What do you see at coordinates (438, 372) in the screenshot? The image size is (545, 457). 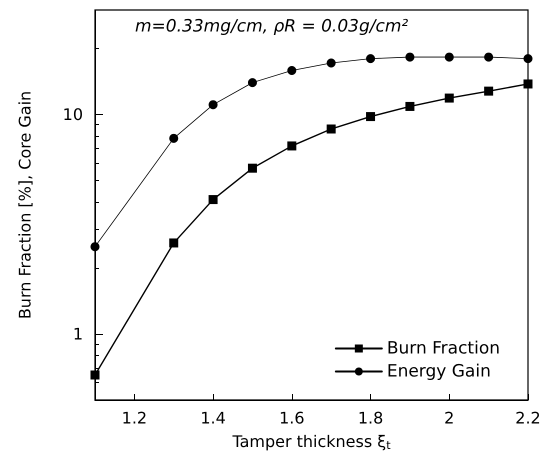 I see `legend-label: Energy Gain` at bounding box center [438, 372].